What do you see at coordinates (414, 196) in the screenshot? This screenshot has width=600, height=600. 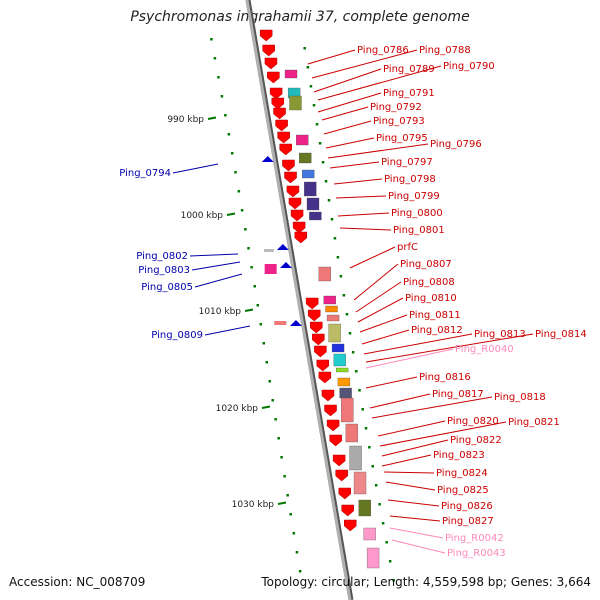 I see `gene-label: Ping_0799` at bounding box center [414, 196].